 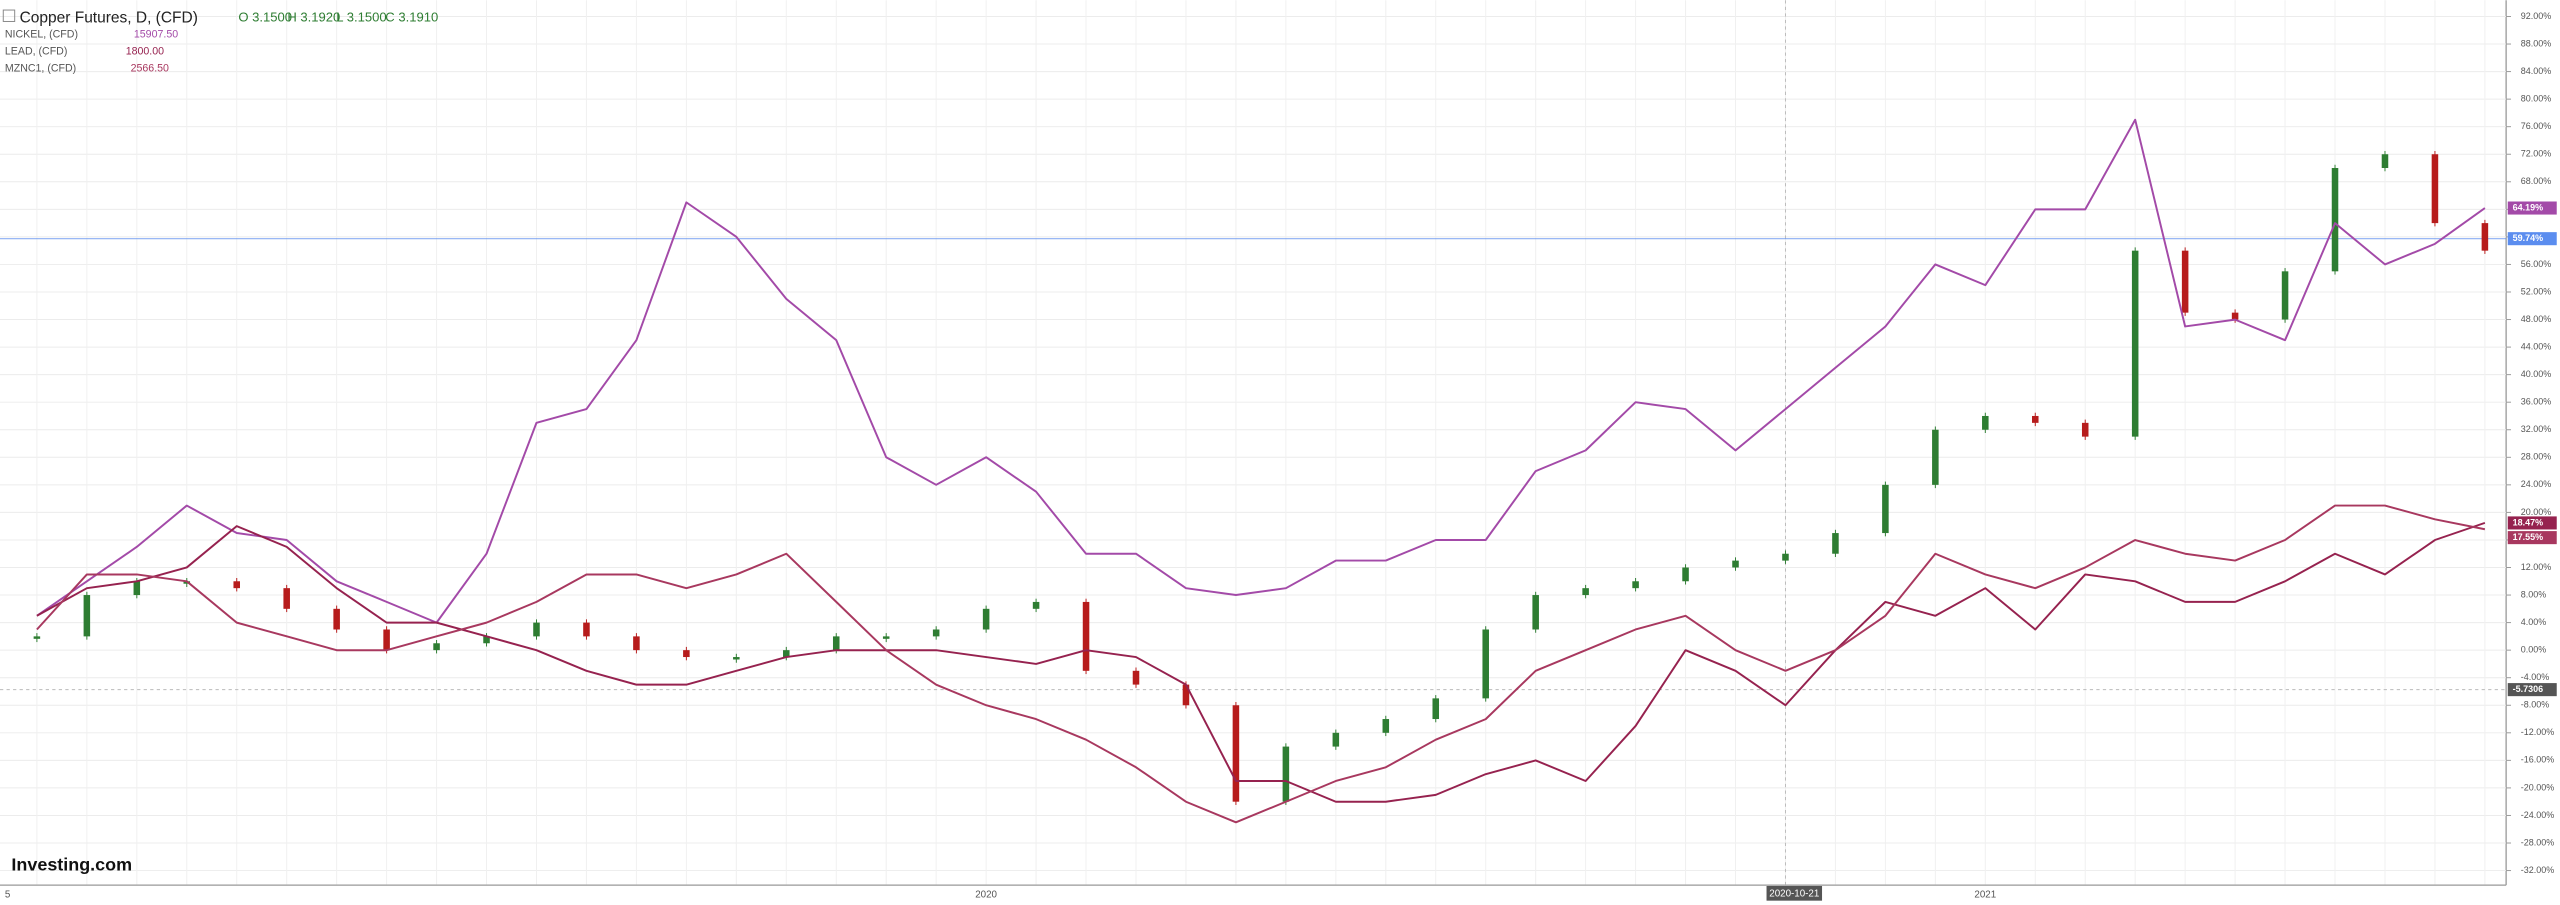 What do you see at coordinates (2536, 319) in the screenshot?
I see `y-tick-label: 48.00%` at bounding box center [2536, 319].